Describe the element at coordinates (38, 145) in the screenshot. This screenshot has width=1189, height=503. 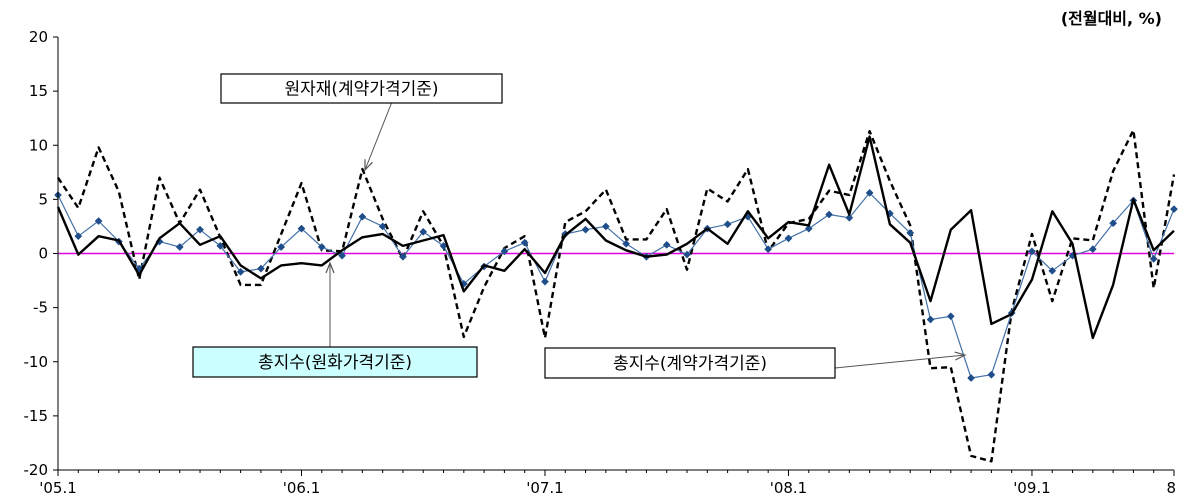
I see `y-tick-label: 10` at that location.